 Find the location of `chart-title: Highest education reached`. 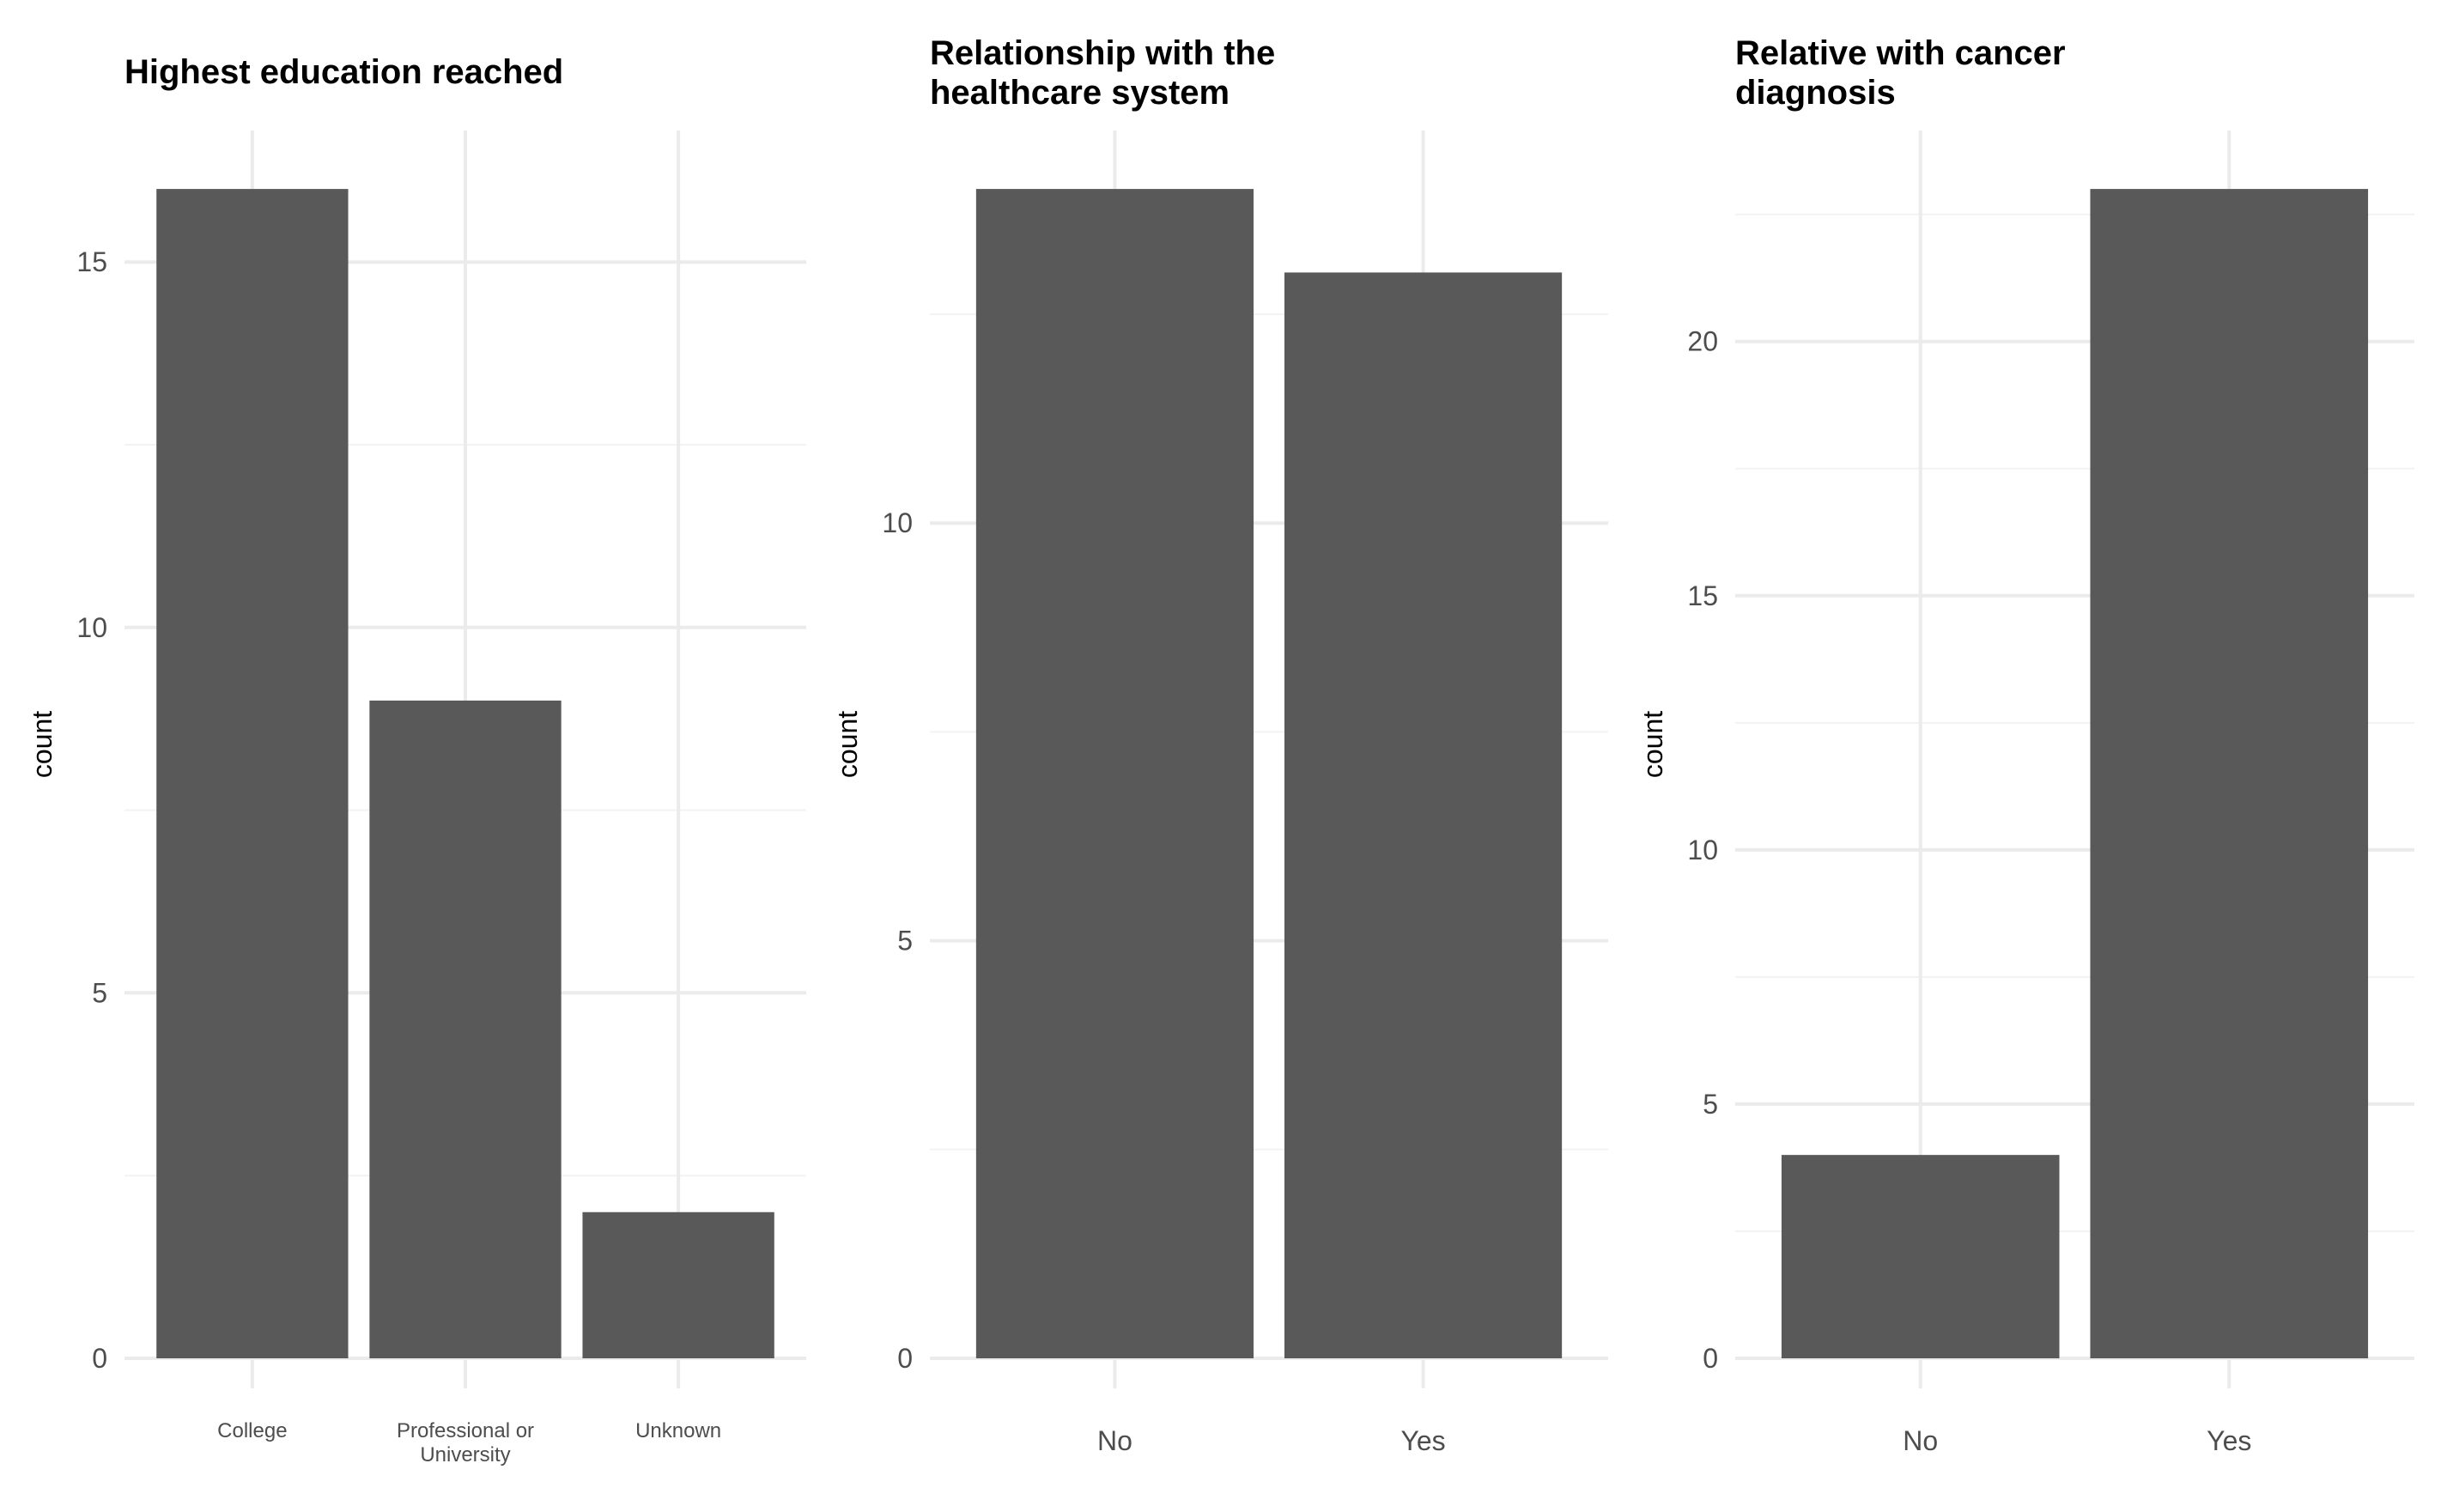

chart-title: Highest education reached is located at coordinates (343, 72).